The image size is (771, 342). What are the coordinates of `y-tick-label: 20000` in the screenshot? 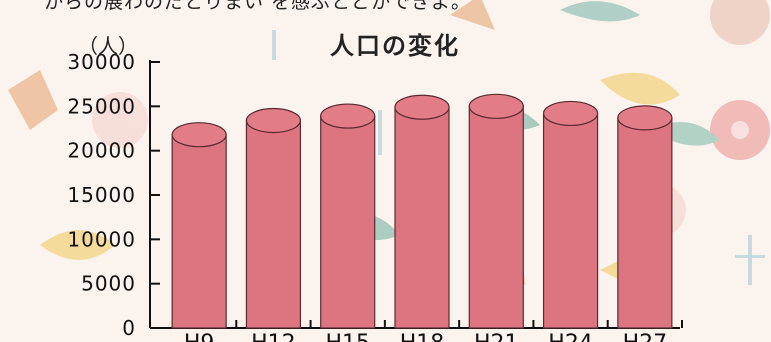 It's located at (101, 151).